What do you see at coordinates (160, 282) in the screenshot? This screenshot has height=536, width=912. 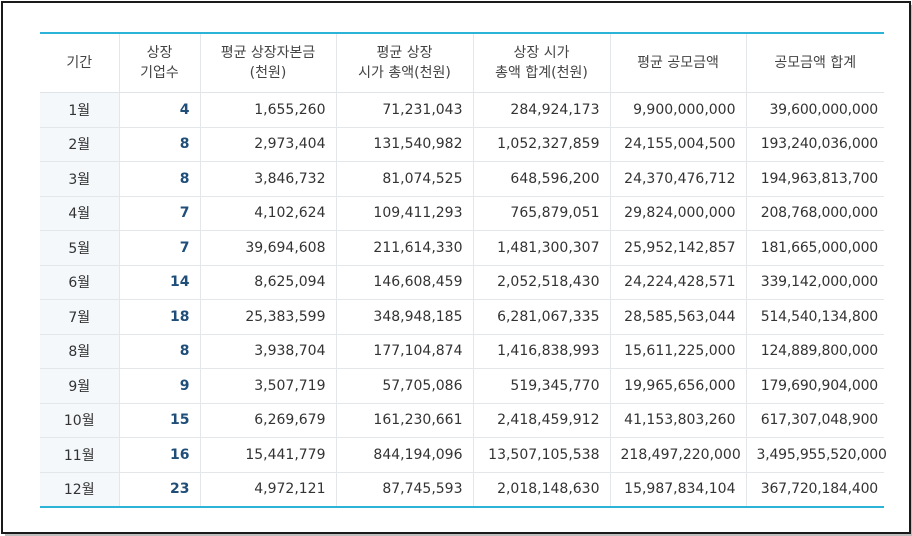 I see `cell-listed-count: 14` at bounding box center [160, 282].